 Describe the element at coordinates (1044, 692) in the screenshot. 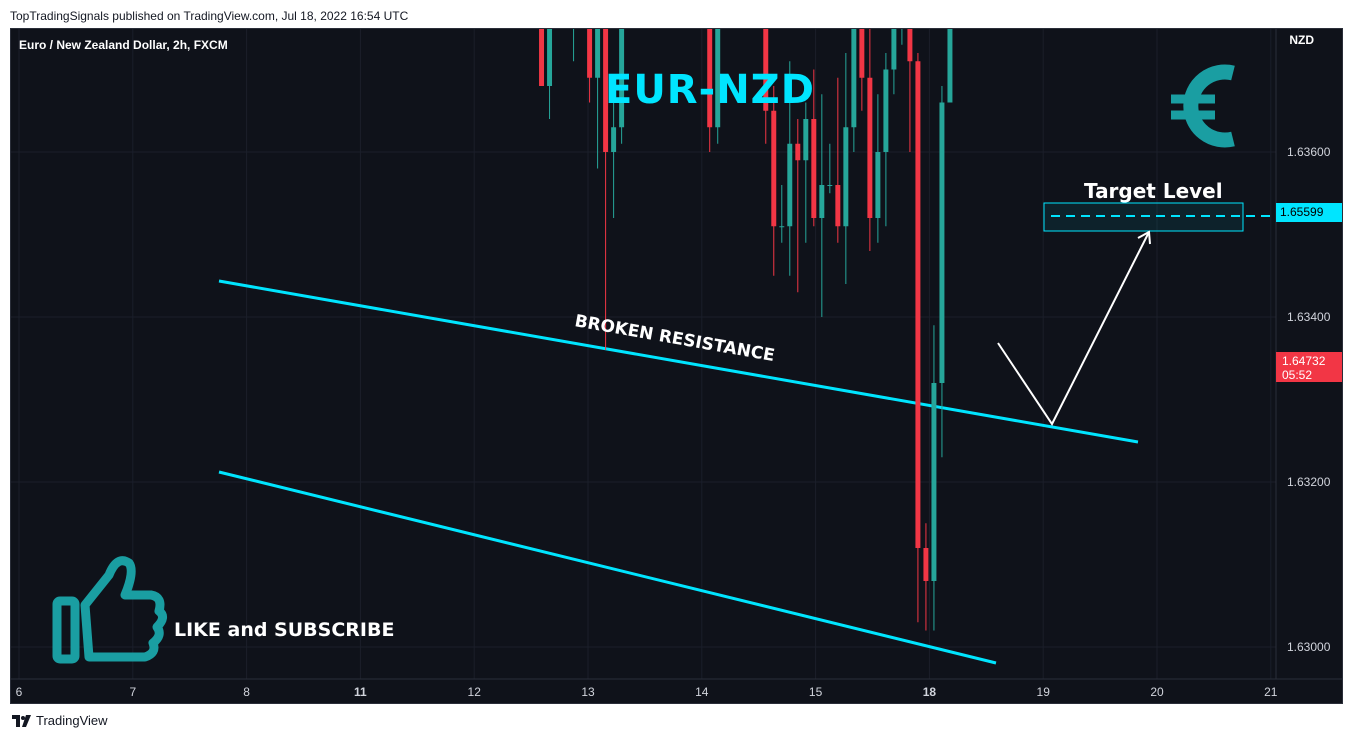

I see `x-tick-label: 19` at that location.